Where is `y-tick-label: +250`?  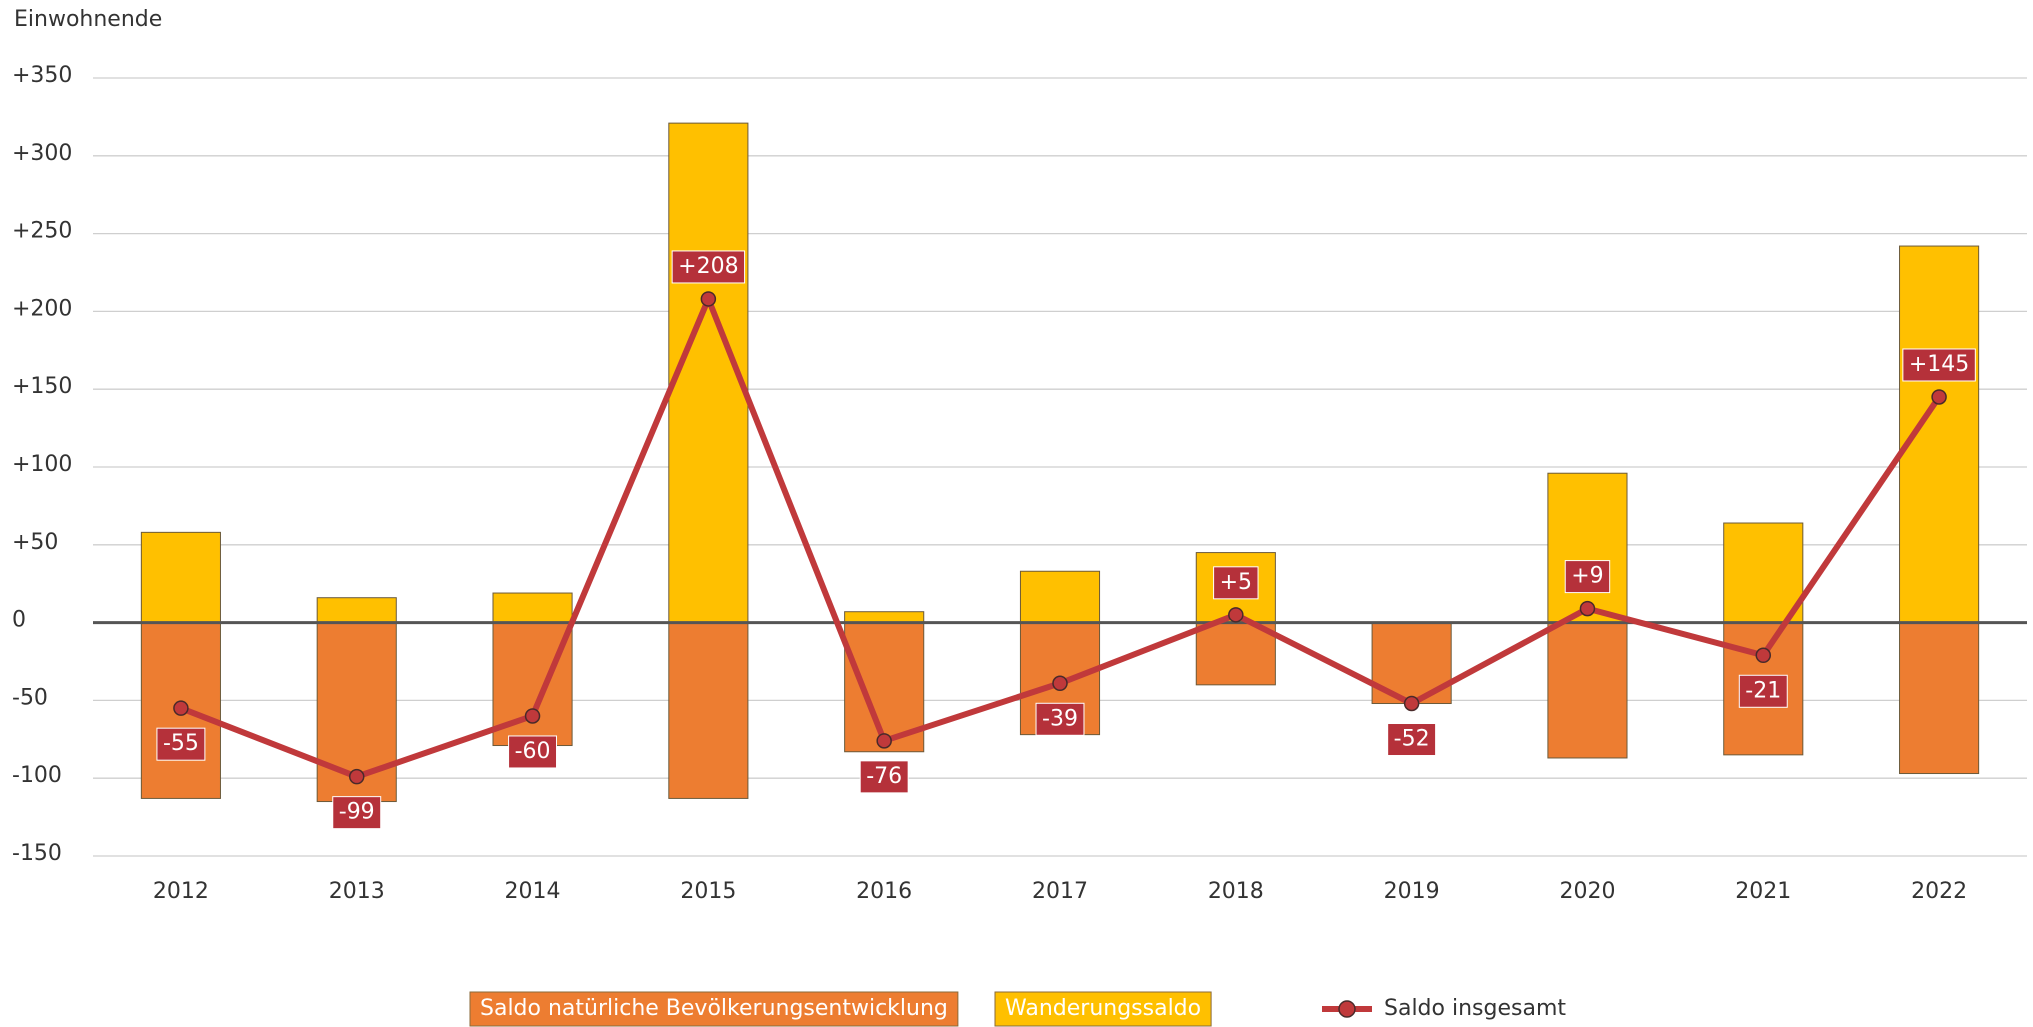 y-tick-label: +250 is located at coordinates (42, 231).